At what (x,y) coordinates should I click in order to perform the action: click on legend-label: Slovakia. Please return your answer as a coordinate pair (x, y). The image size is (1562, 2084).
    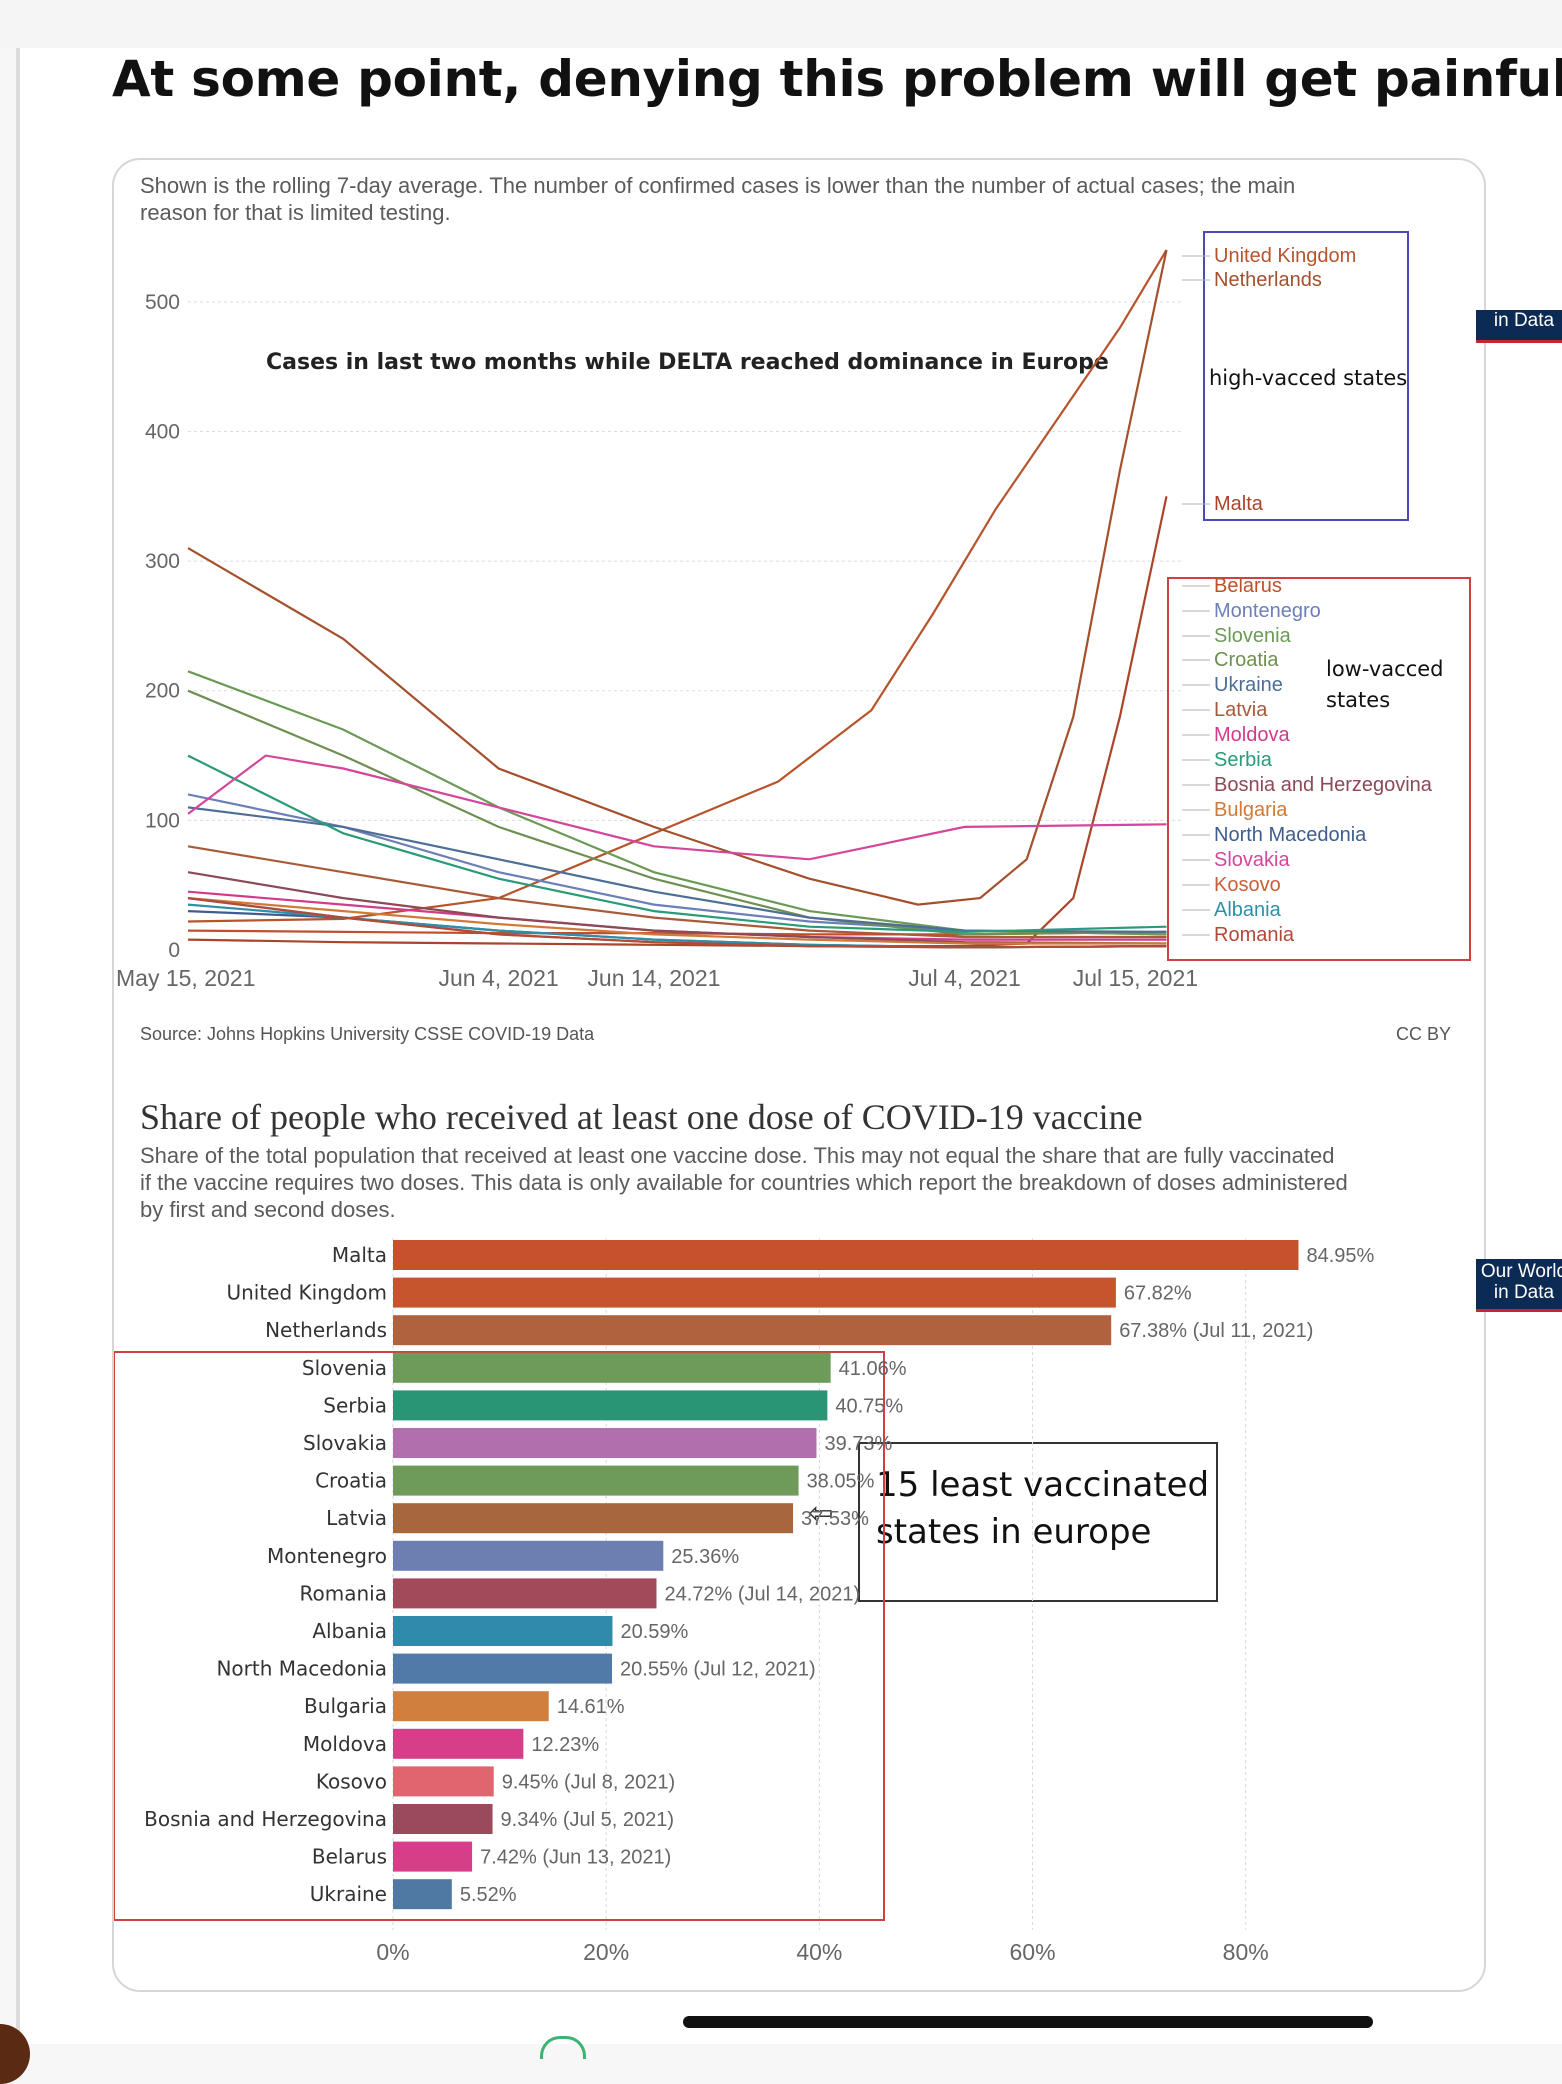
    Looking at the image, I should click on (1252, 860).